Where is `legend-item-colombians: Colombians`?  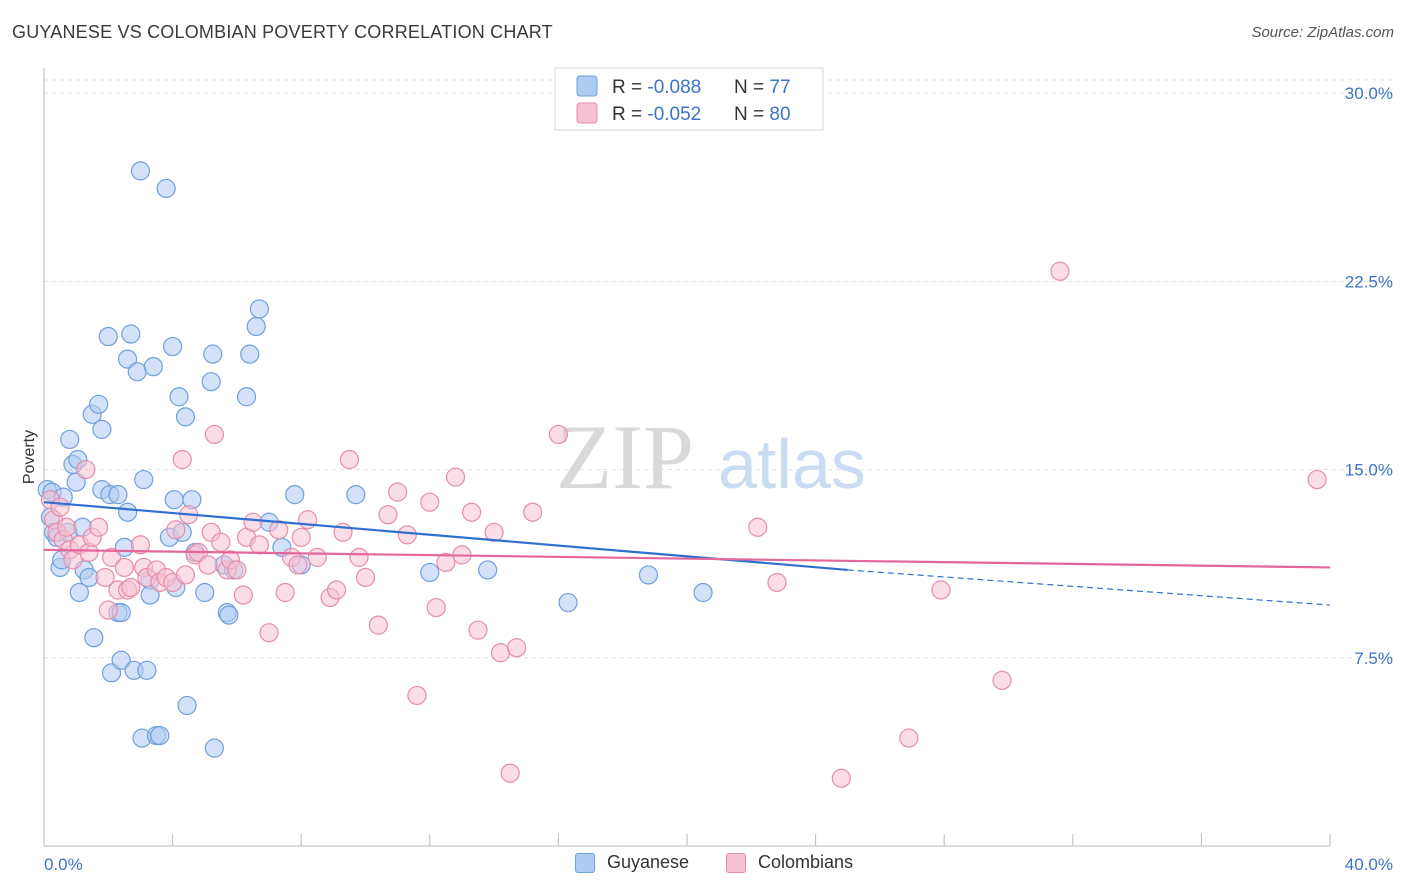
legend-item-colombians: Colombians is located at coordinates (789, 862).